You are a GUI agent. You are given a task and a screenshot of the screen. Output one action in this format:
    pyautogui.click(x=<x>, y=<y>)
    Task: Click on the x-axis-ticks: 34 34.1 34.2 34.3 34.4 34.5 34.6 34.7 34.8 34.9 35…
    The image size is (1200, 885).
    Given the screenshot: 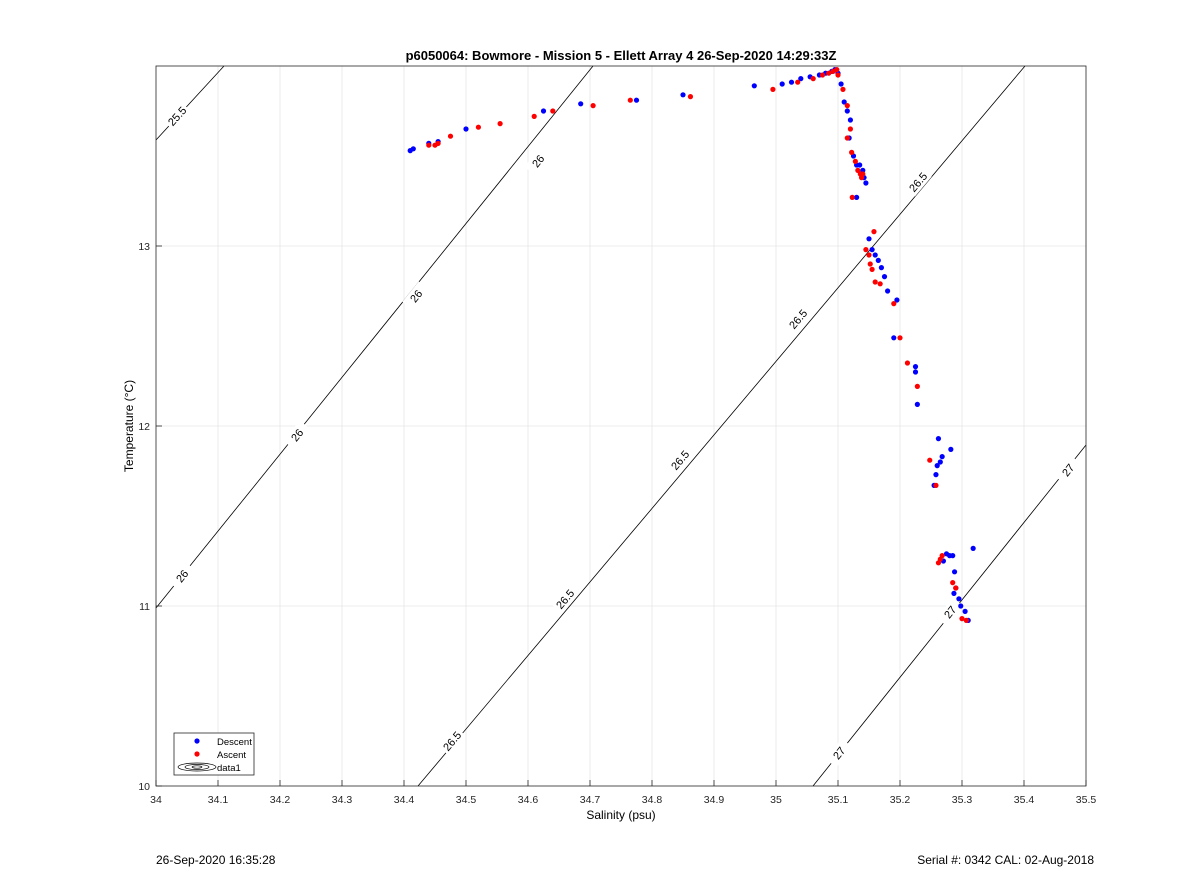 What is the action you would take?
    pyautogui.click(x=623, y=793)
    